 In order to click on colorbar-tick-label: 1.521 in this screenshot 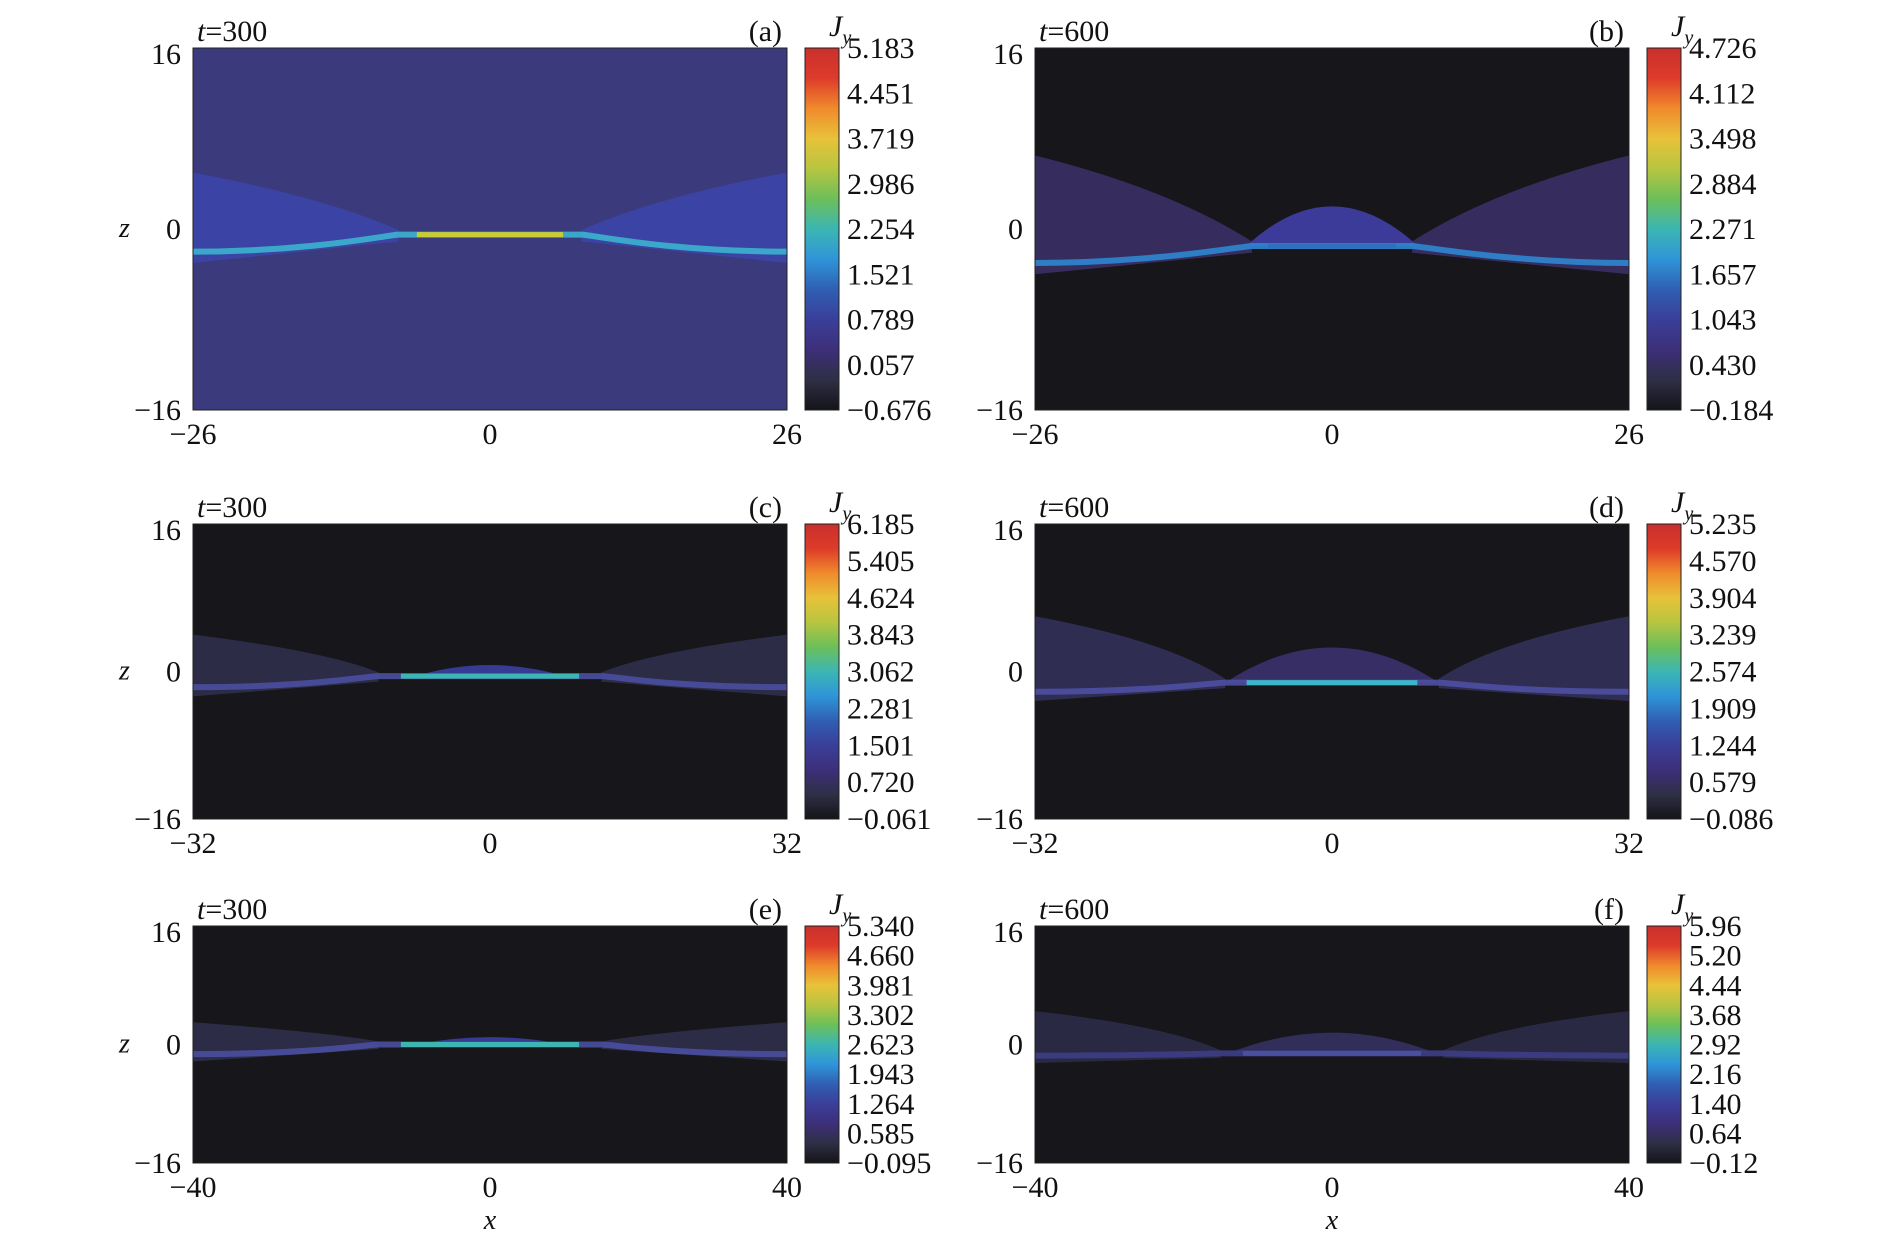, I will do `click(881, 274)`.